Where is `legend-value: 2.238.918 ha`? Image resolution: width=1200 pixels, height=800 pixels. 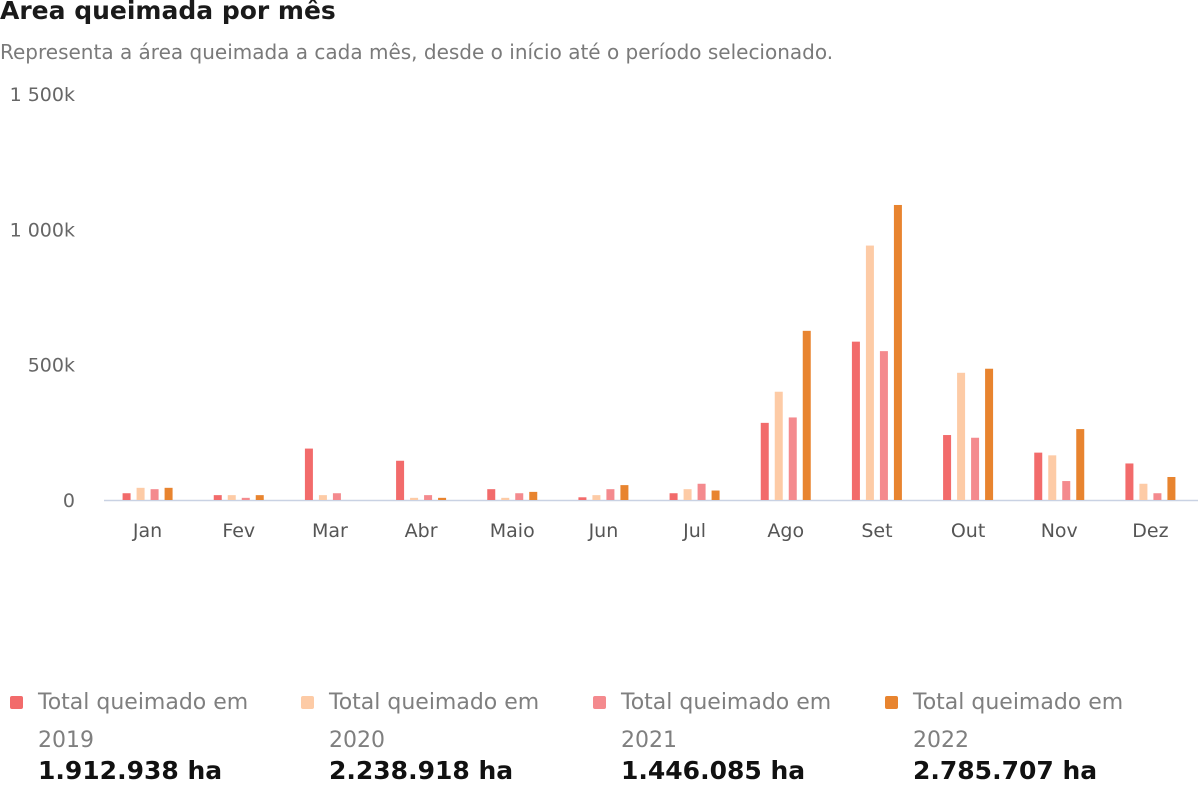 legend-value: 2.238.918 ha is located at coordinates (421, 770).